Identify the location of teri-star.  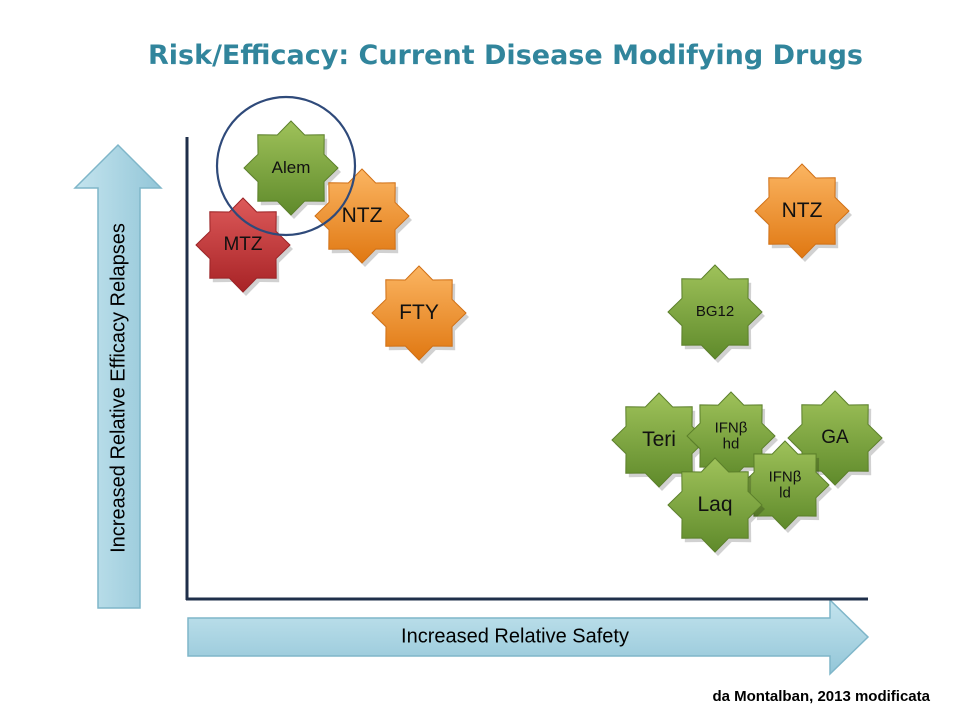
(659, 440).